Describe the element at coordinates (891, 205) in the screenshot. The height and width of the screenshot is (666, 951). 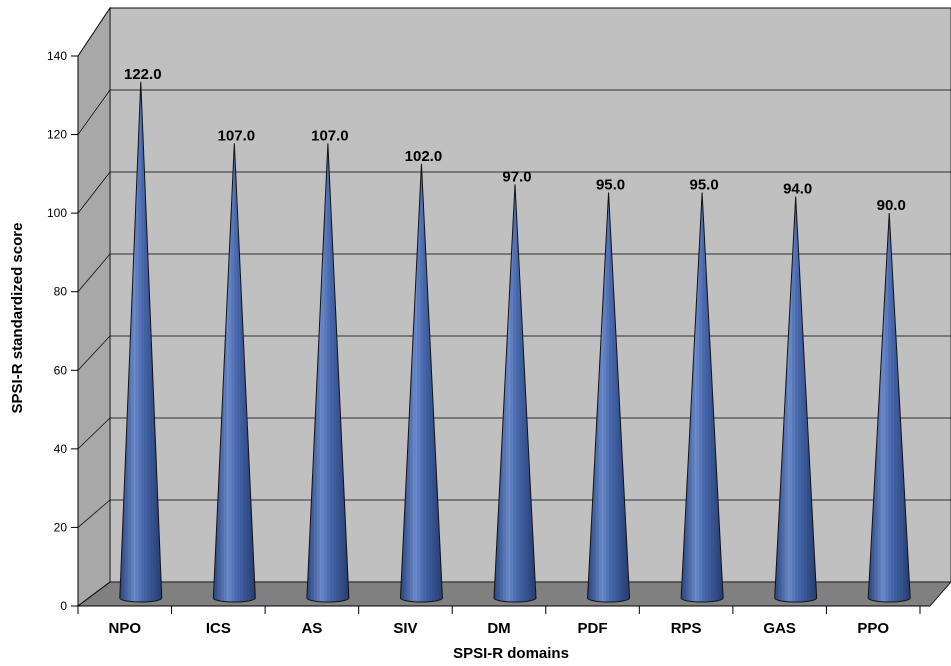
I see `data-label: 90.0` at that location.